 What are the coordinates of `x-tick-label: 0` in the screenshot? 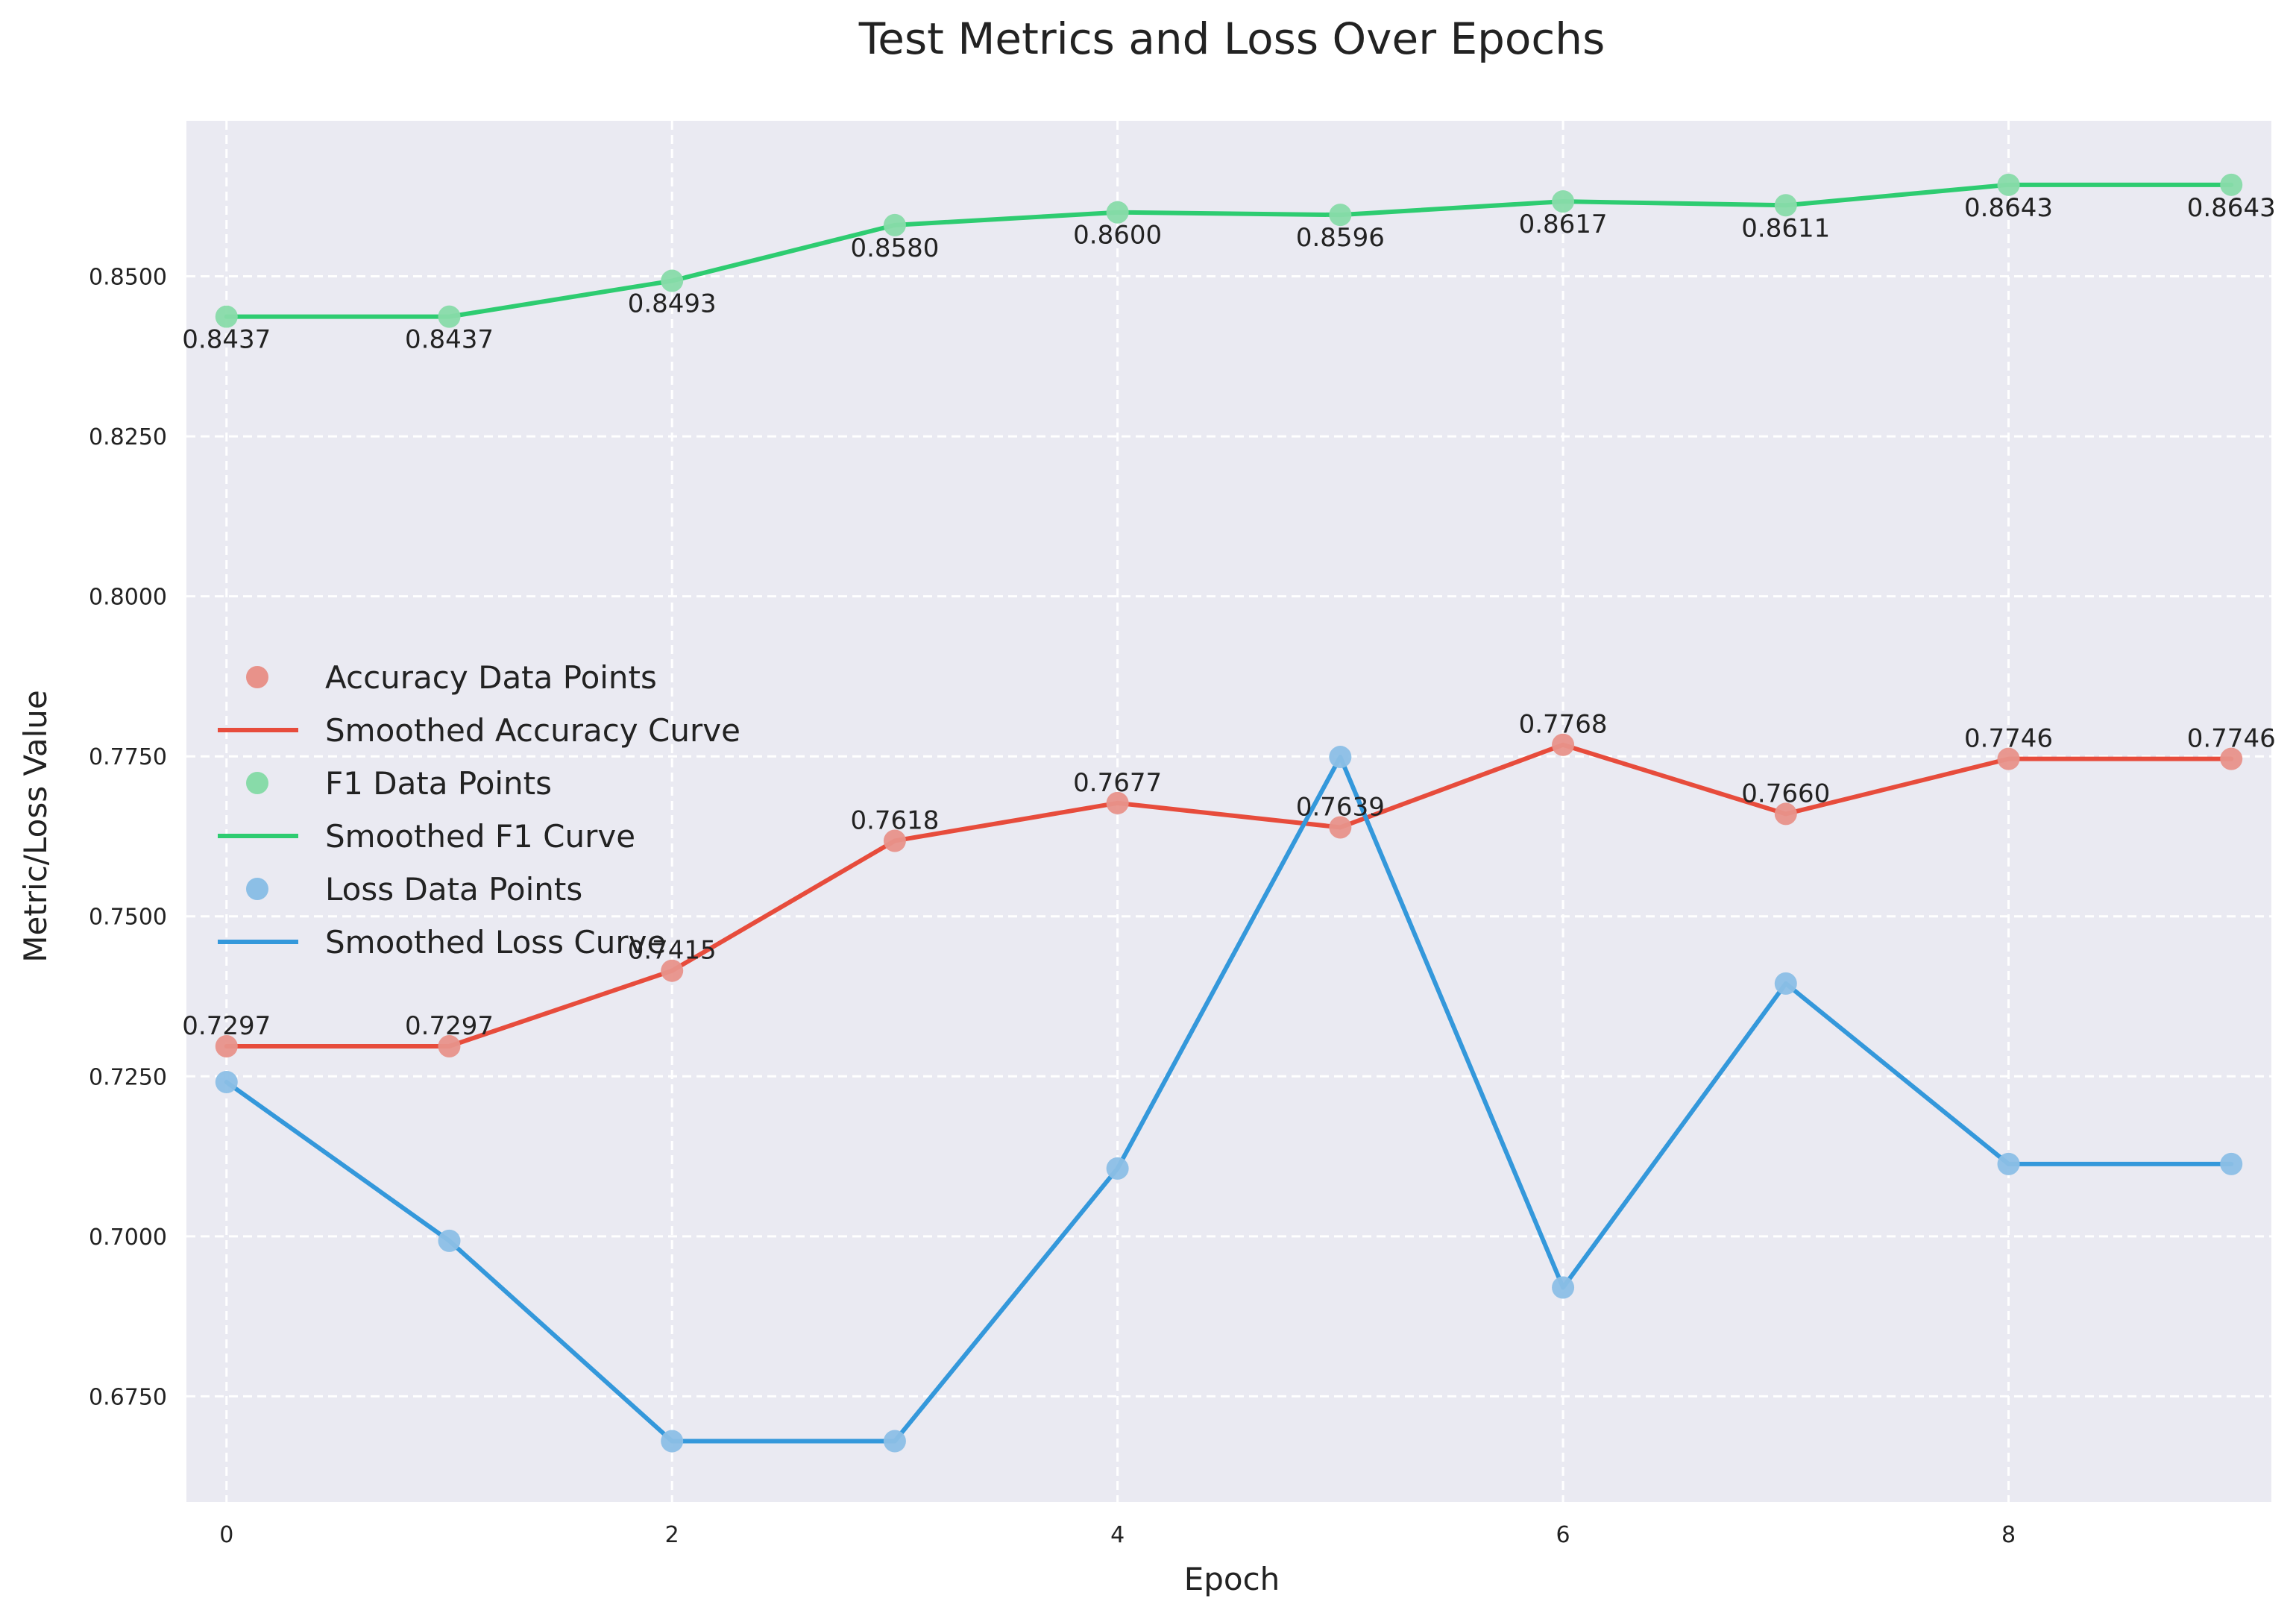 It's located at (226, 1535).